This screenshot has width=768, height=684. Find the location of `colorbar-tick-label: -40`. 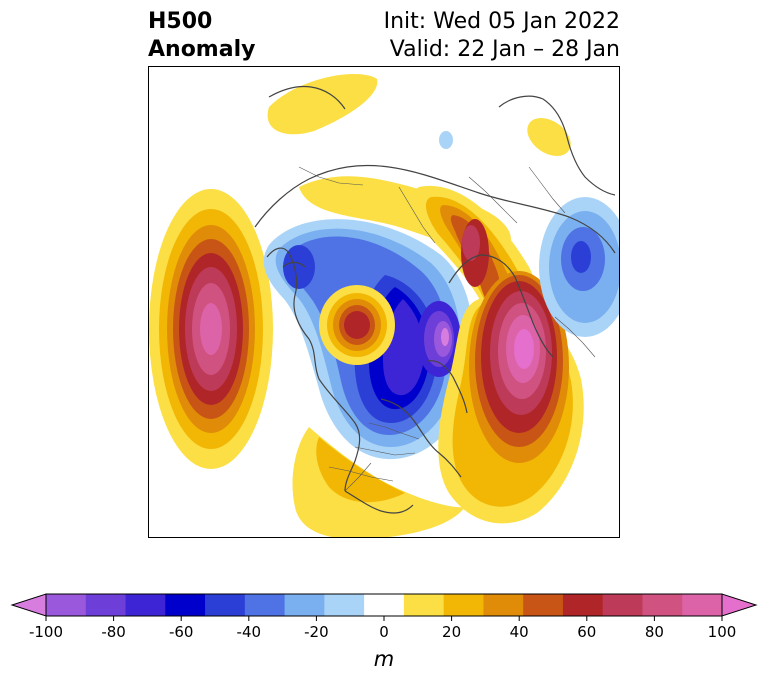

colorbar-tick-label: -40 is located at coordinates (249, 632).